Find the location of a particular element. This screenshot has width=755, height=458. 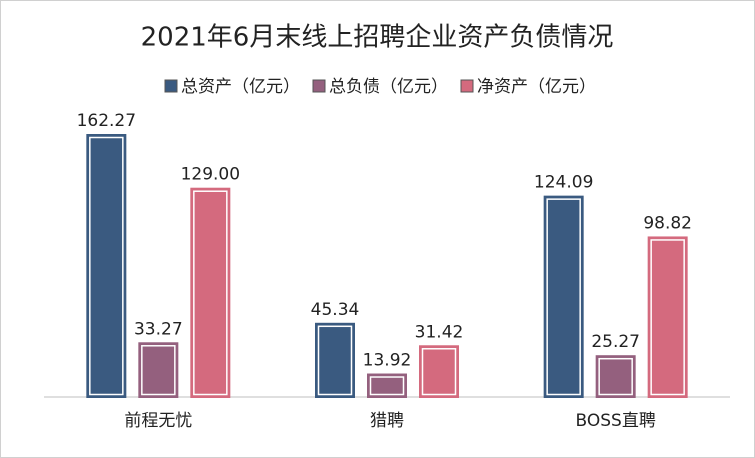

legend-label: 净资产（亿元） is located at coordinates (536, 87).